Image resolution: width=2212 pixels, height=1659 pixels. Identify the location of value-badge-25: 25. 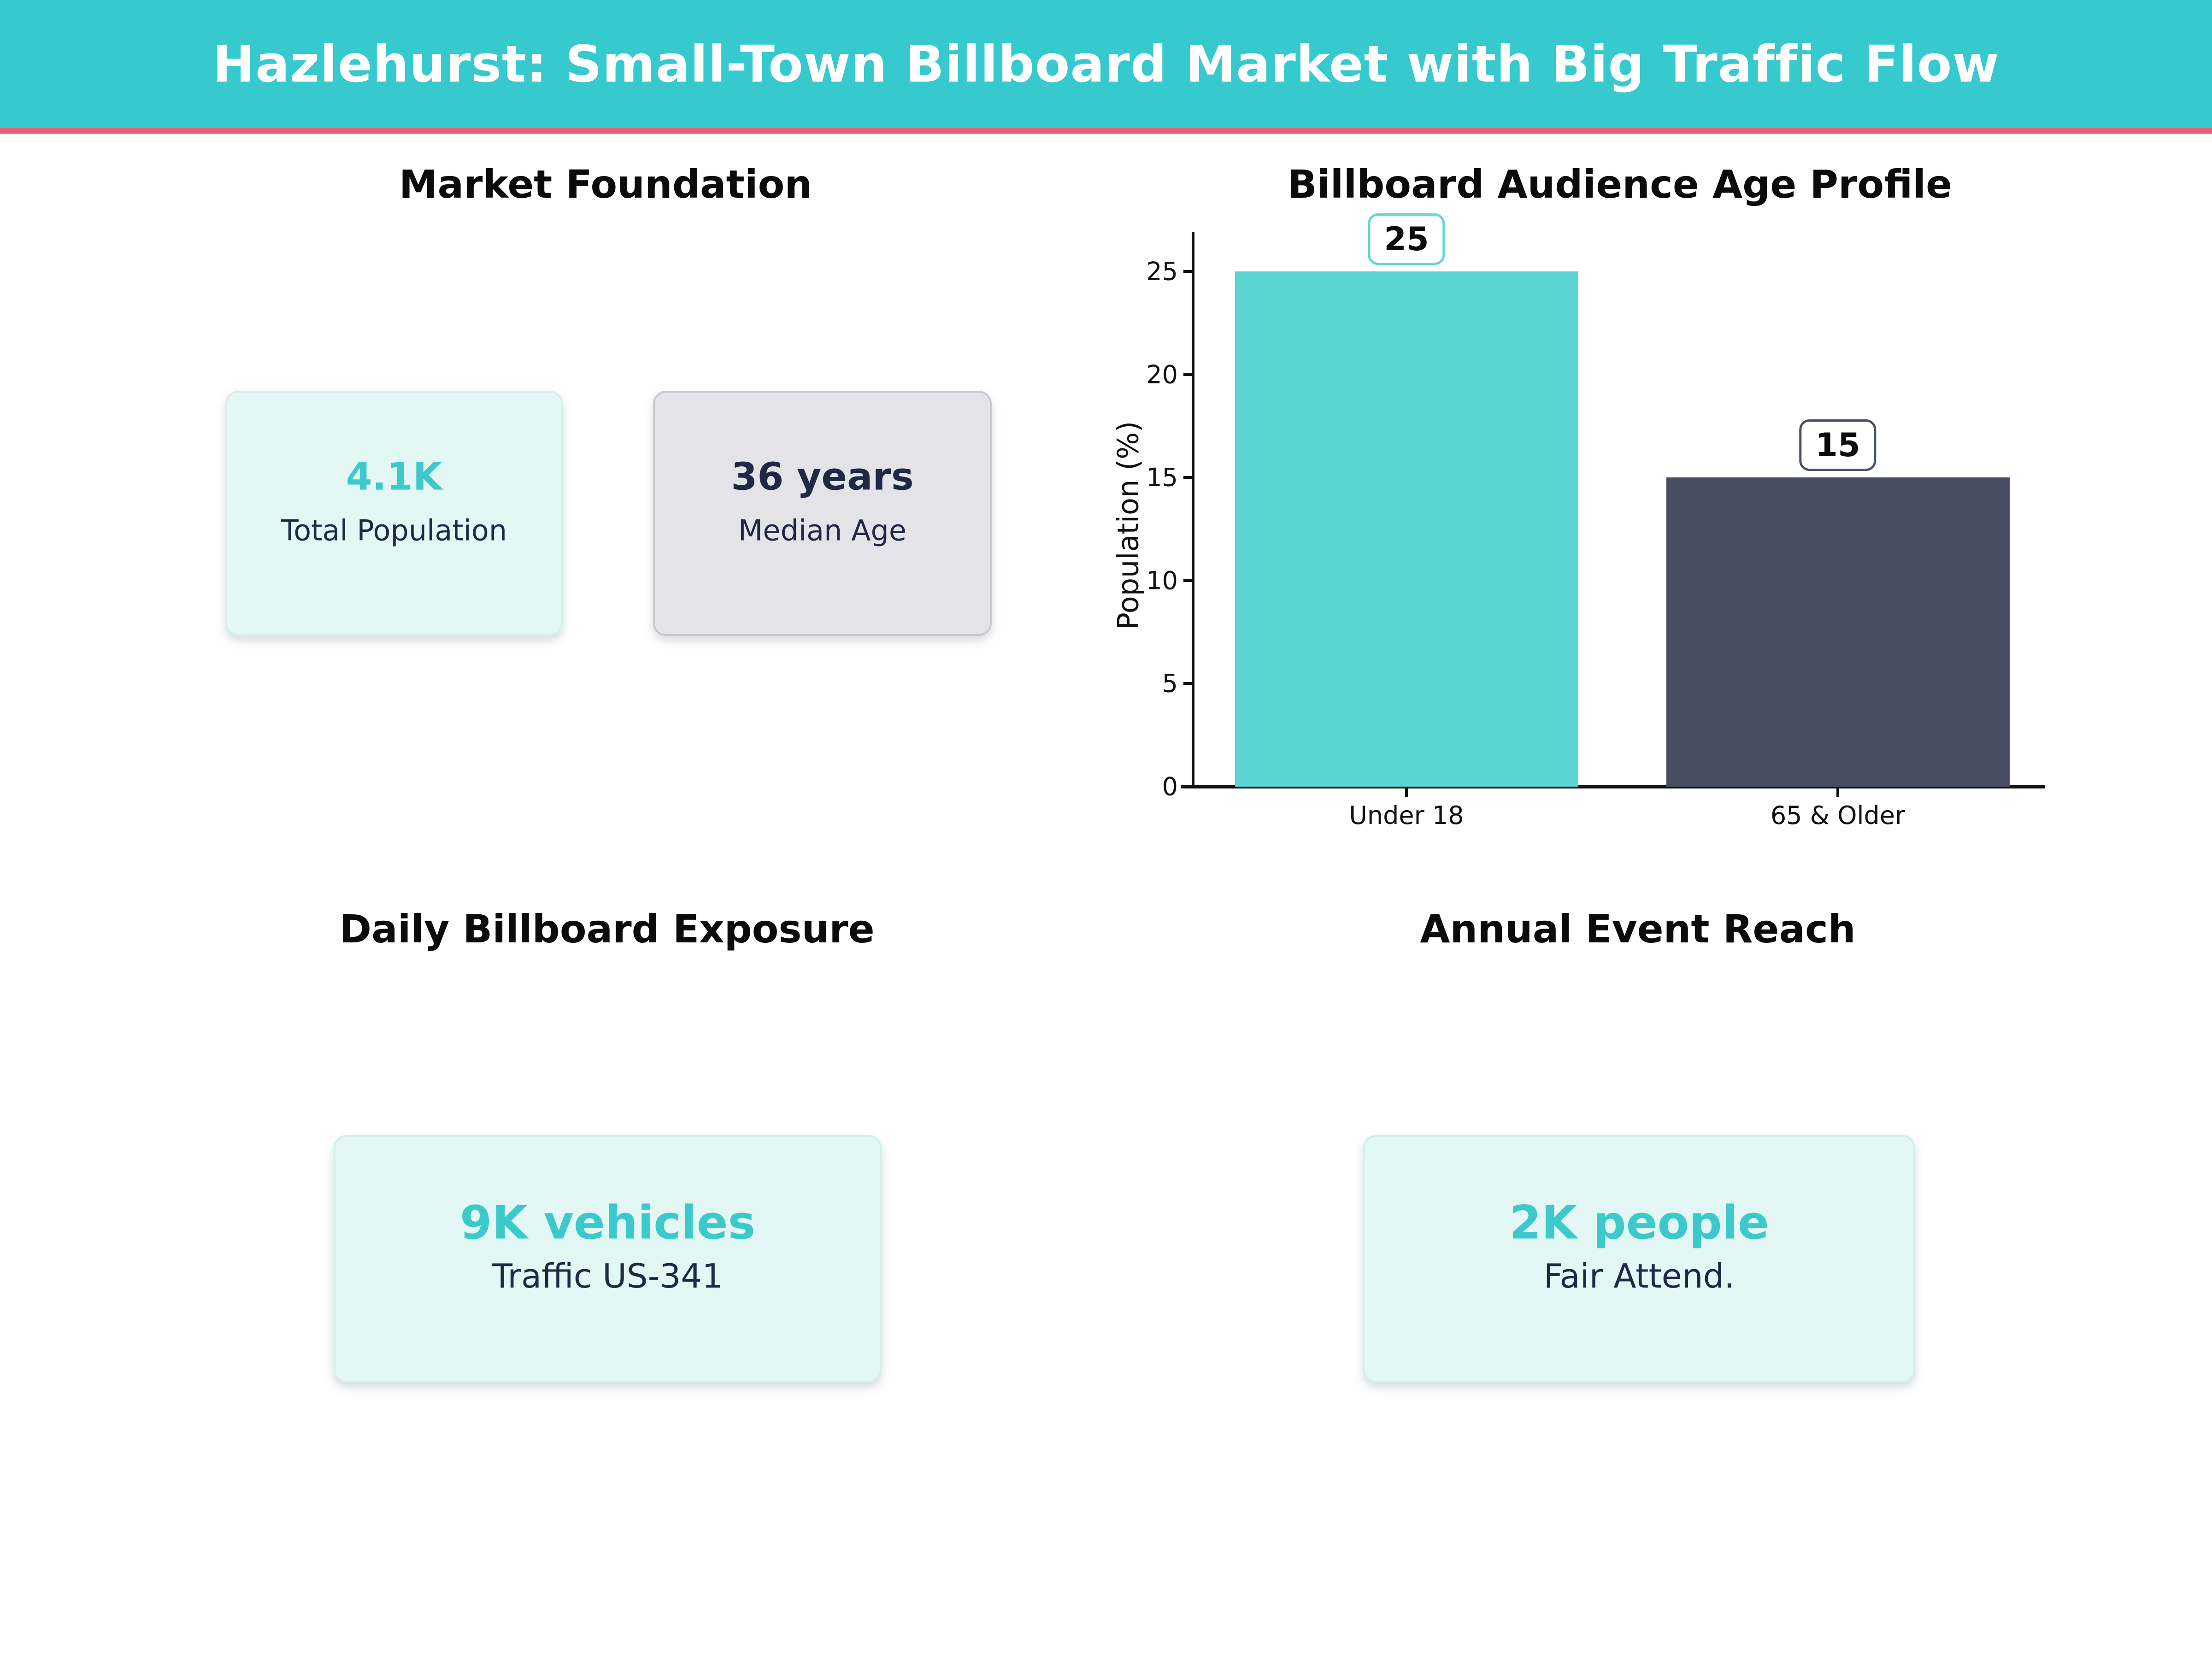
(1406, 239).